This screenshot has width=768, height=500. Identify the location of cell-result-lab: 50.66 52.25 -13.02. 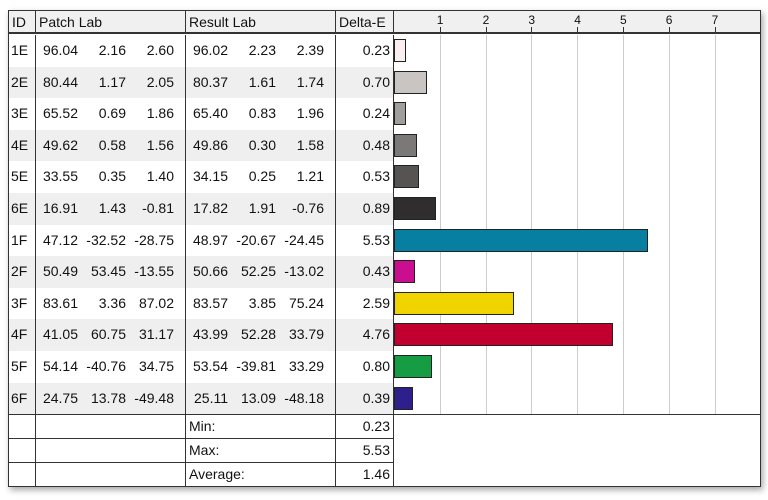
(261, 272).